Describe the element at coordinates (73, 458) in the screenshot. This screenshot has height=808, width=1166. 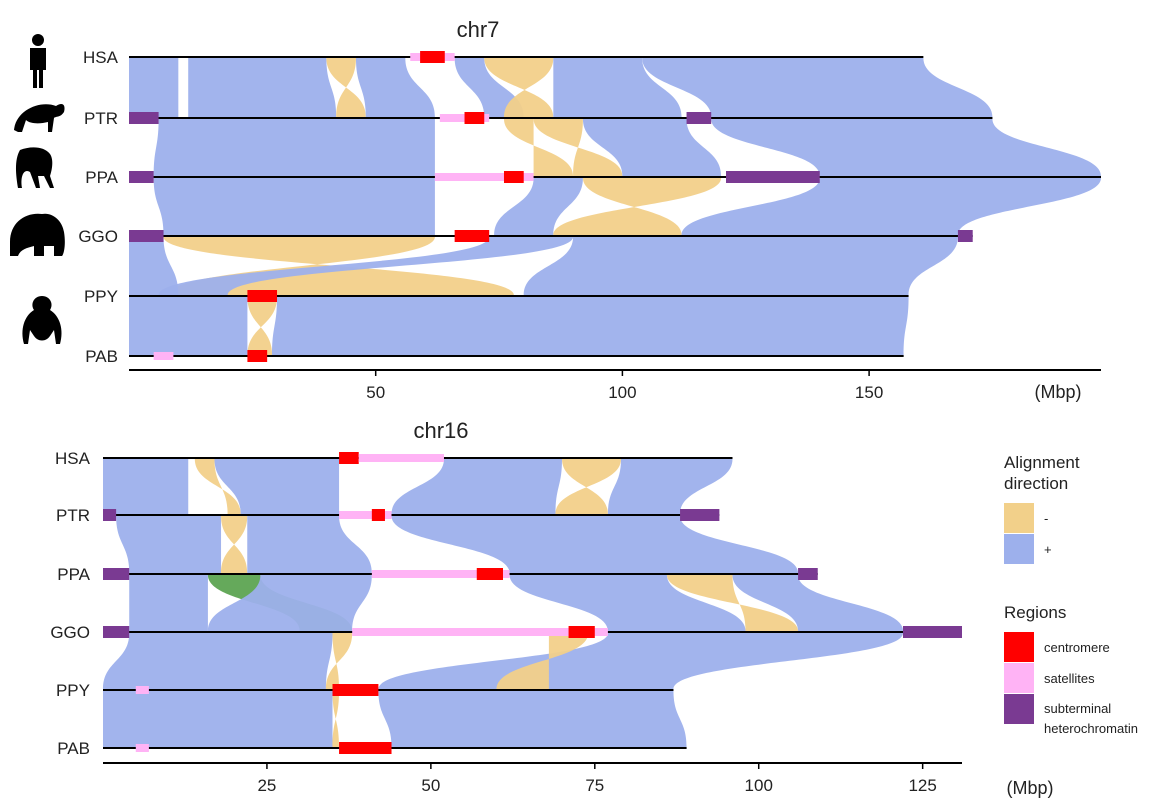
I see `chr16-track-label-HSA: HSA` at that location.